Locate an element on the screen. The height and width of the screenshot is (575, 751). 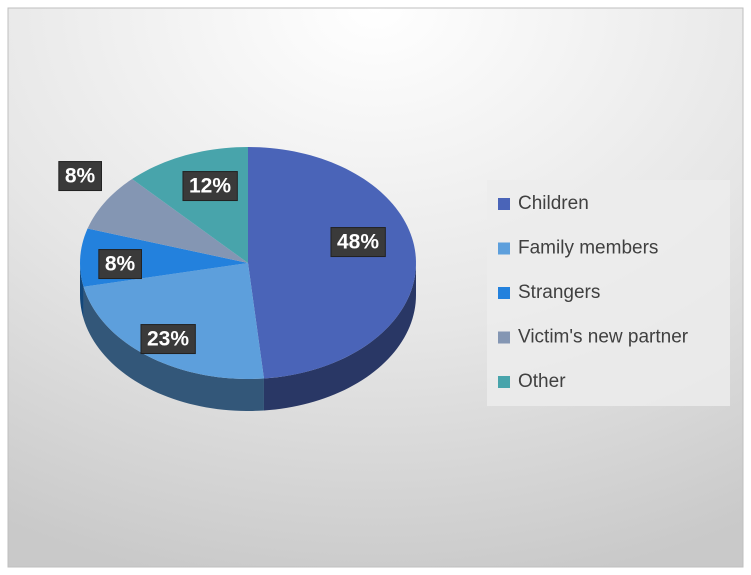
legend-label: Children is located at coordinates (553, 203).